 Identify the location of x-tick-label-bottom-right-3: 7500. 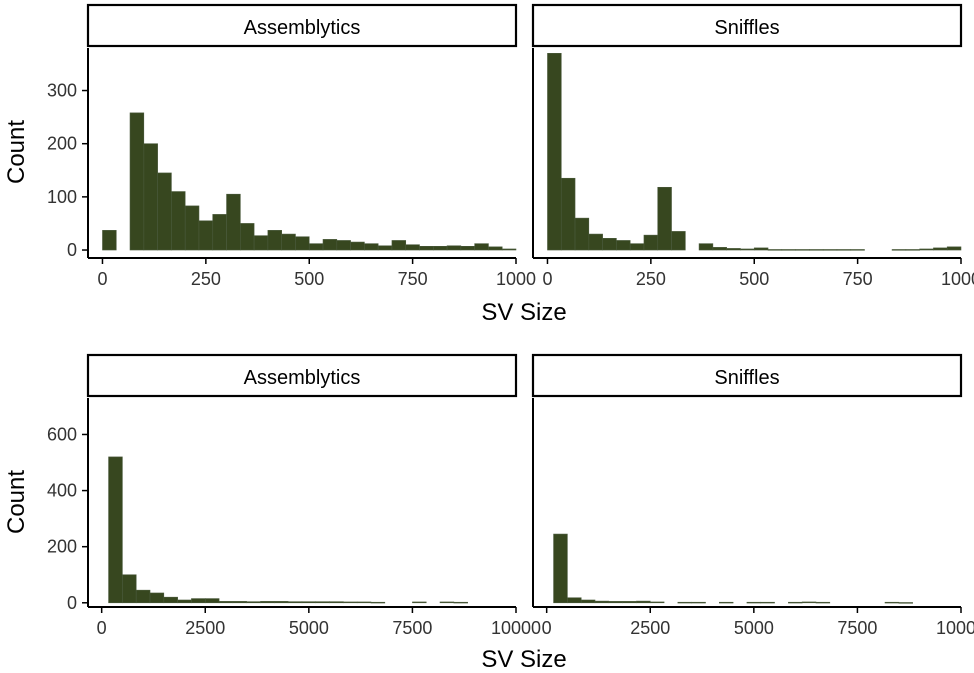
(857, 628).